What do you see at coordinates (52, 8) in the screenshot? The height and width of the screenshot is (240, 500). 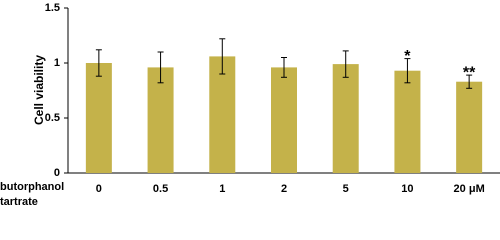 I see `y-tick-label: 1.5` at bounding box center [52, 8].